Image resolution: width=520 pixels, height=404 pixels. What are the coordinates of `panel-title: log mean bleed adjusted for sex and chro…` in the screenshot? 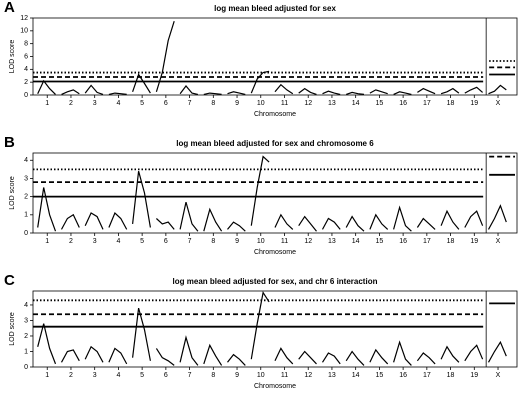 It's located at (275, 143).